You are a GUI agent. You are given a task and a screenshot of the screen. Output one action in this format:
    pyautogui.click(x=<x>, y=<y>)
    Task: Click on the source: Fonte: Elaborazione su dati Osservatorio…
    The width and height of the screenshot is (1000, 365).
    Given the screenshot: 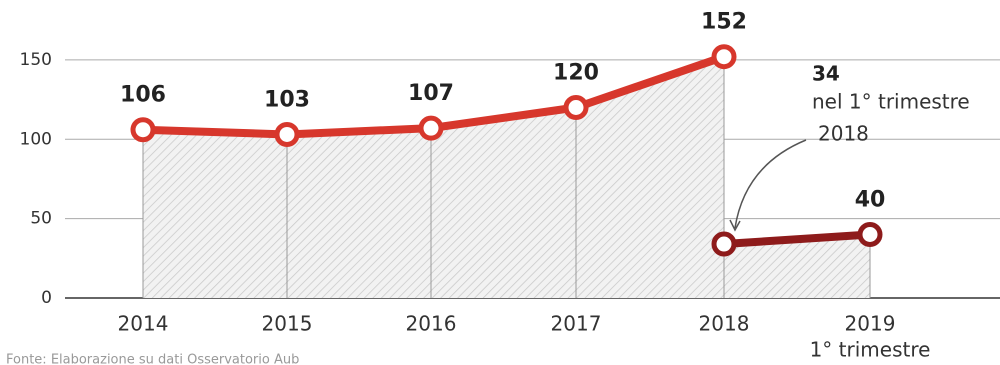 What is the action you would take?
    pyautogui.click(x=152, y=359)
    